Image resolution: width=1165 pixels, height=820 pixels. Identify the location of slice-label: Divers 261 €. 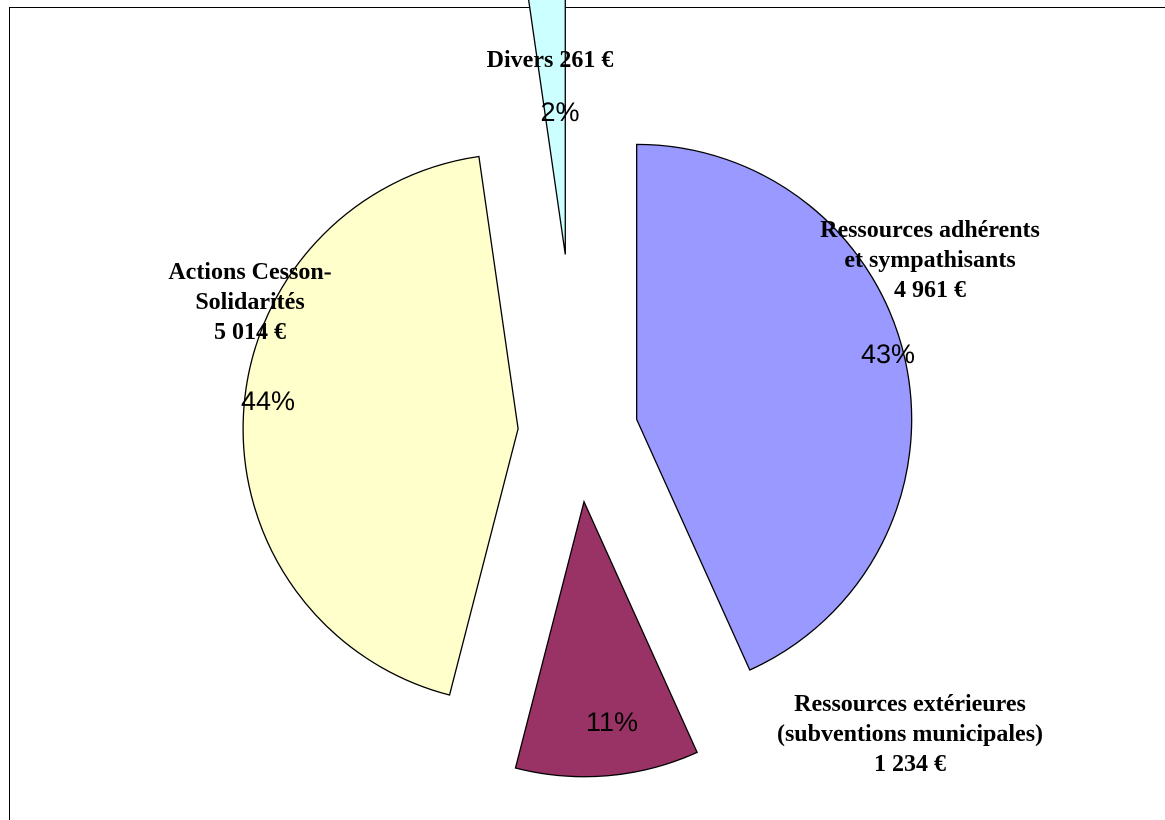
(550, 60).